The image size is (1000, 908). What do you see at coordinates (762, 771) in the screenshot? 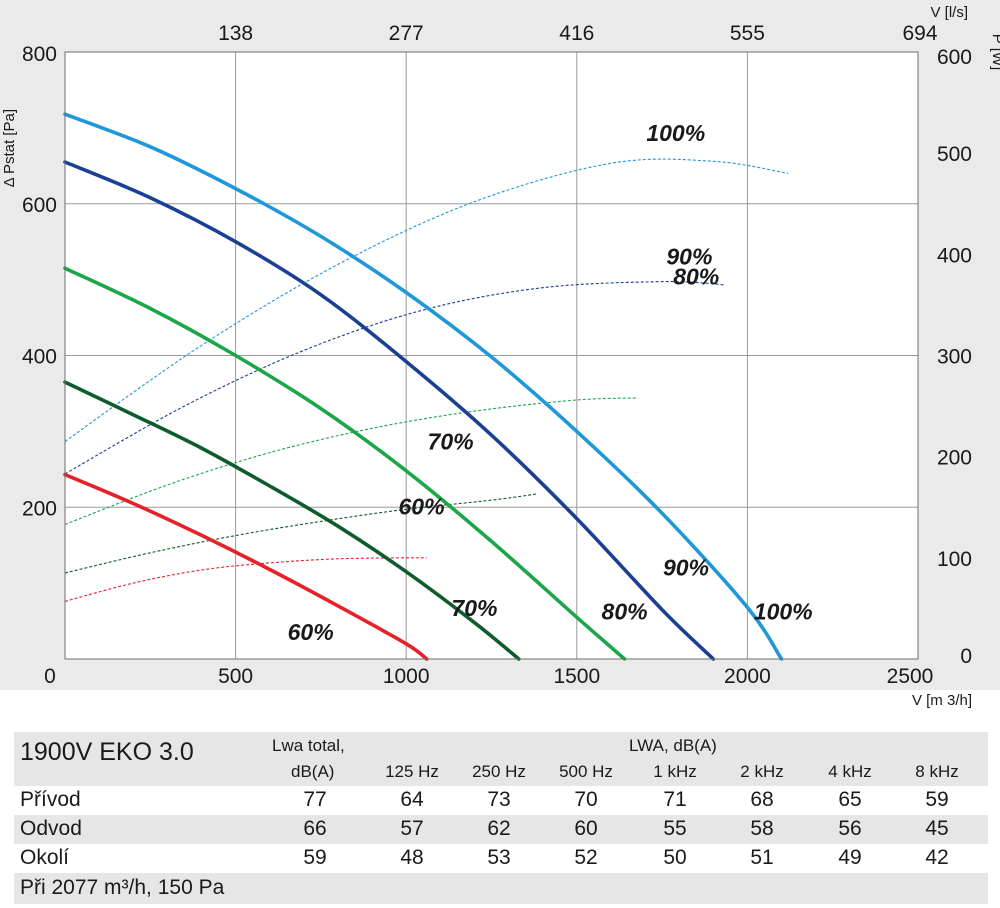
I see `band-header: 2 kHz` at bounding box center [762, 771].